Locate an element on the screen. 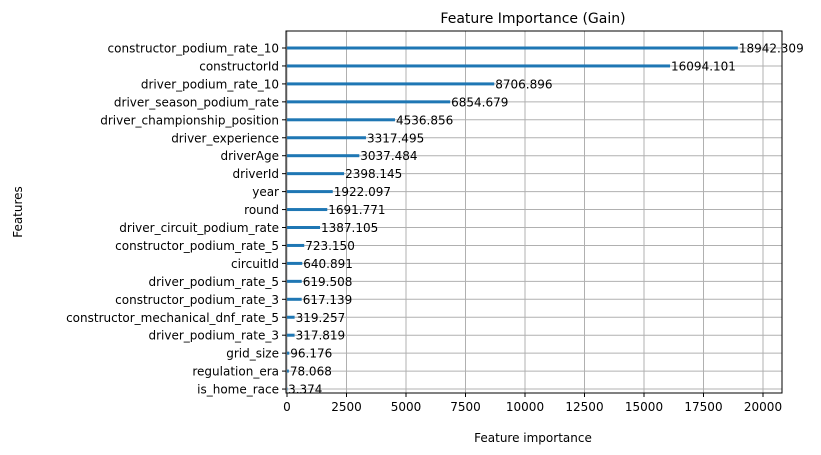 The width and height of the screenshot is (821, 455). y-tick-label: year is located at coordinates (265, 192).